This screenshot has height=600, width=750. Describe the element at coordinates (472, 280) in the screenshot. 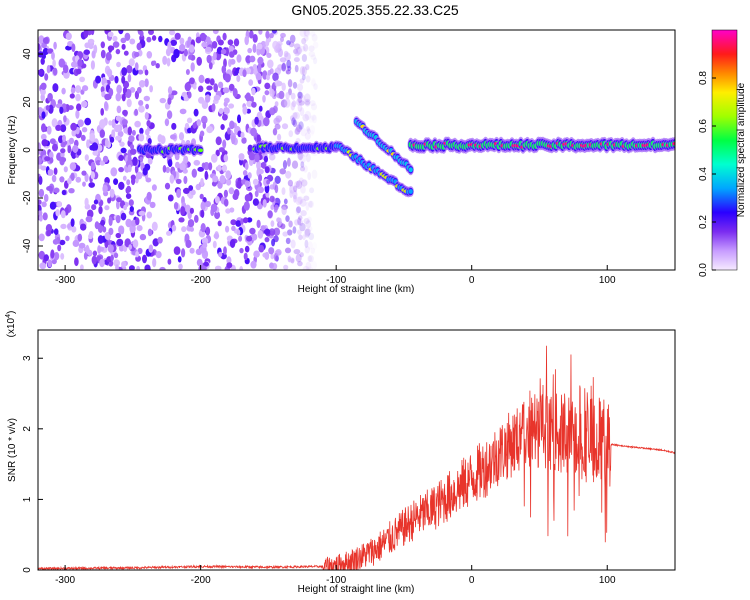

I see `top-x-tick-label: 0` at that location.